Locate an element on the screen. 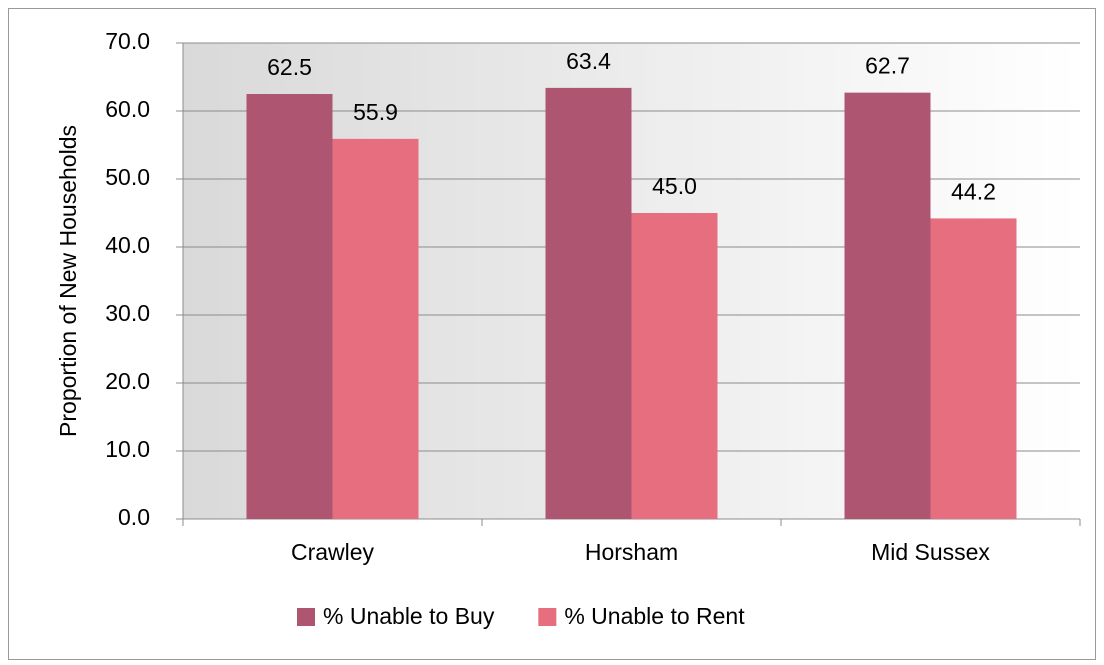 This screenshot has height=665, width=1104. legend-label: % Unable to Rent is located at coordinates (654, 616).